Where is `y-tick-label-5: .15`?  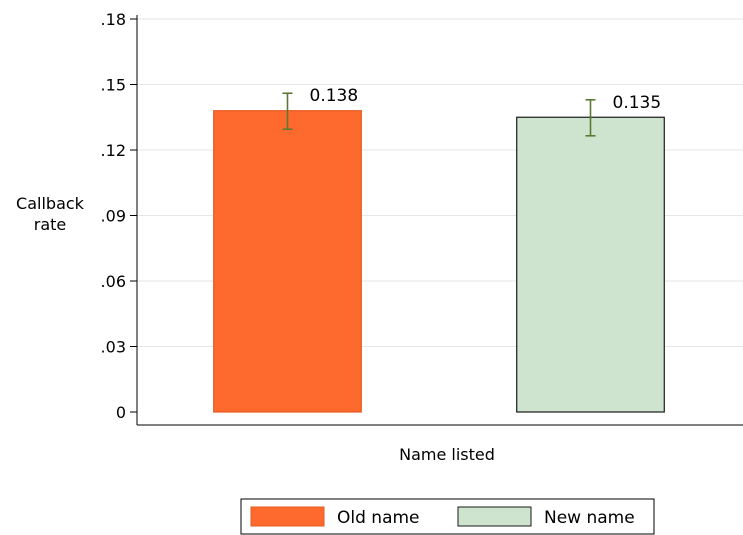 y-tick-label-5: .15 is located at coordinates (113, 85).